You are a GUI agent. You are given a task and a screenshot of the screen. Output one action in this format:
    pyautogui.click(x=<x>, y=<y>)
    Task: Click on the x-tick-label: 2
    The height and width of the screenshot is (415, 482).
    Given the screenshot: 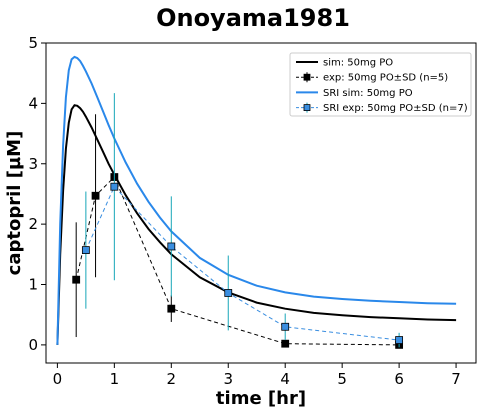 What is the action you would take?
    pyautogui.click(x=172, y=379)
    